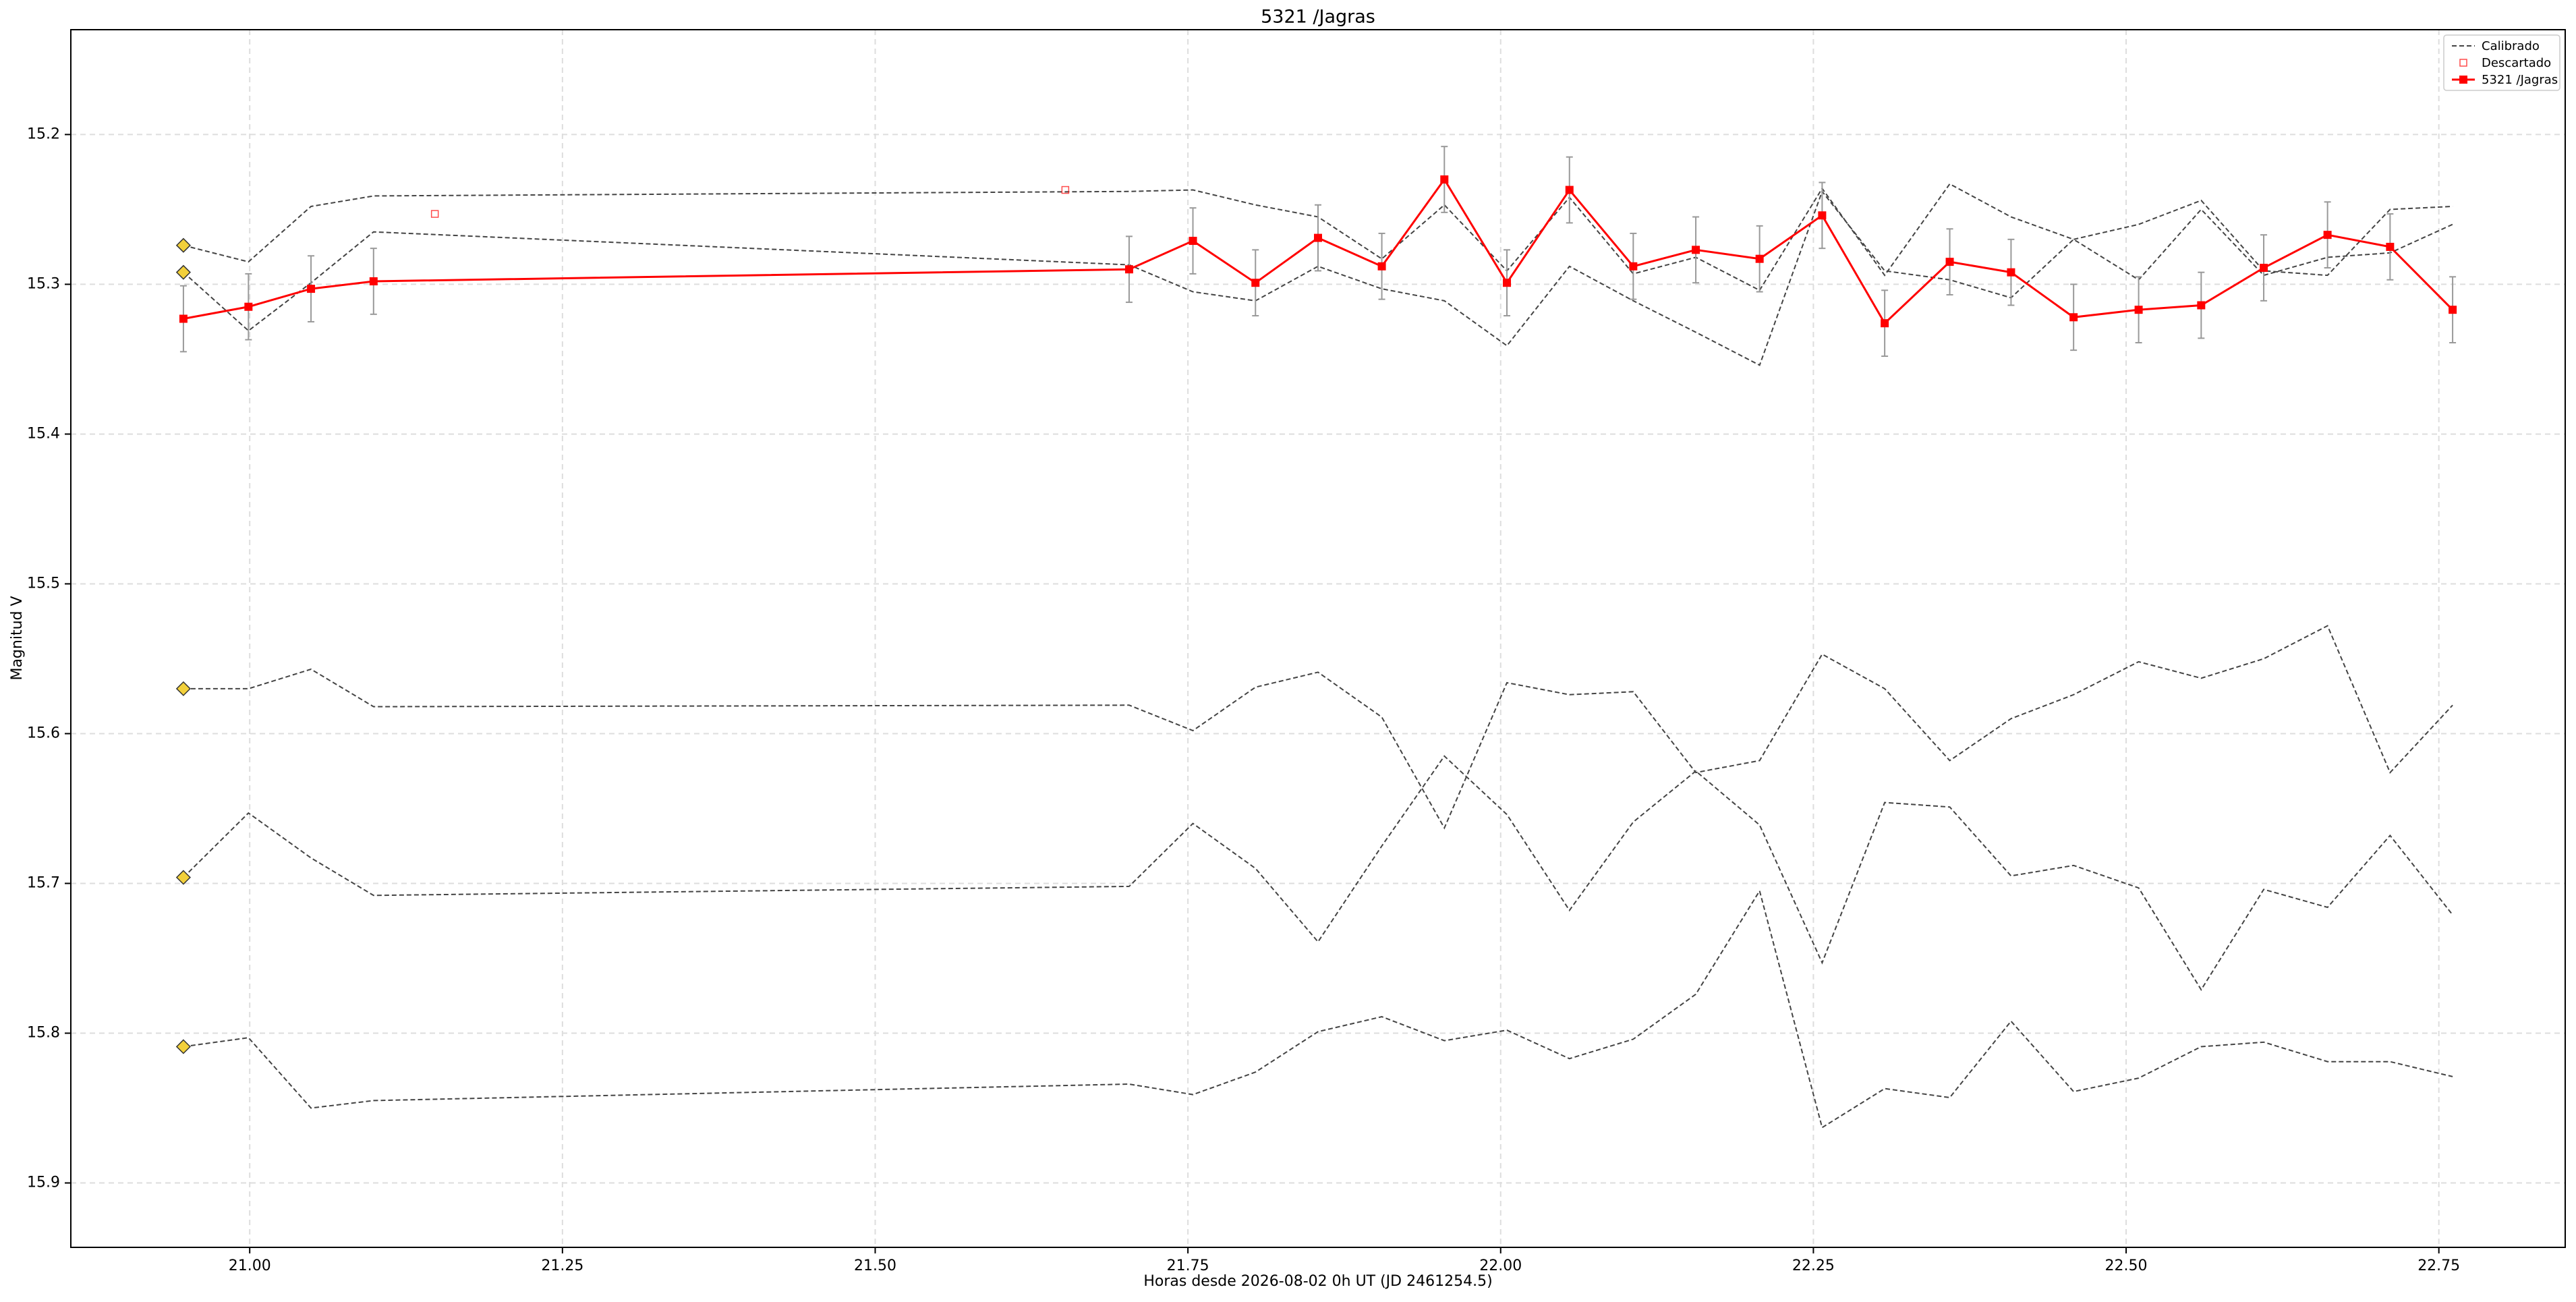 This screenshot has height=1302, width=2576. What do you see at coordinates (1188, 1265) in the screenshot?
I see `x-tick-label: 21.75` at bounding box center [1188, 1265].